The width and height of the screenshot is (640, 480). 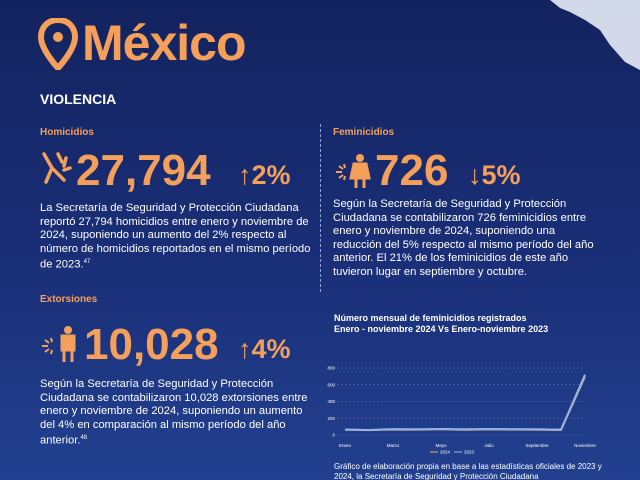 What do you see at coordinates (69, 299) in the screenshot?
I see `stat-label: Extorsiones` at bounding box center [69, 299].